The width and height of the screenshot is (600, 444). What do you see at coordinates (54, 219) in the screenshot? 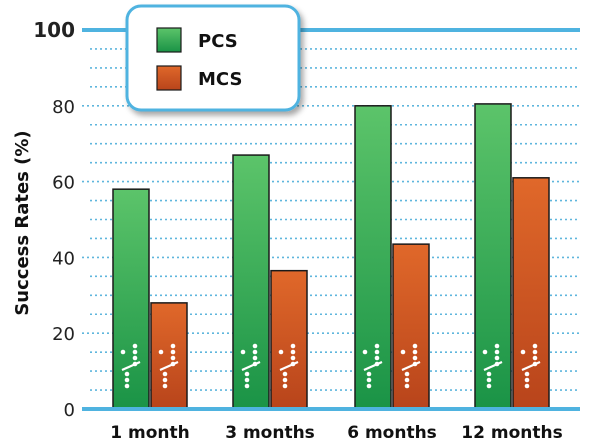
I see `y-axis-ticks: 0 20 40 60 80 100` at bounding box center [54, 219].